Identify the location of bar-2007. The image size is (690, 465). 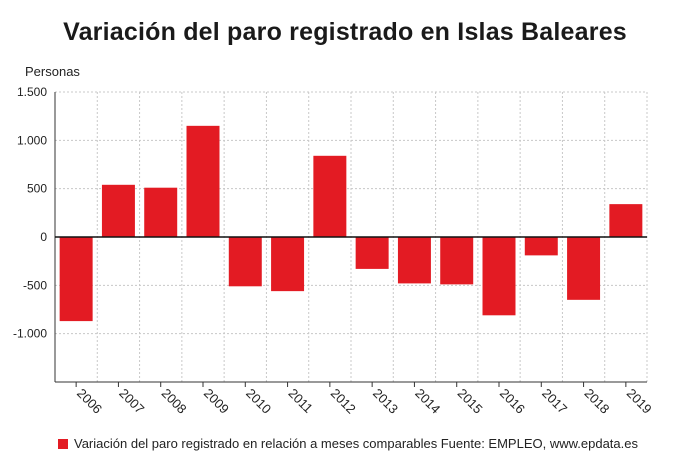
(118, 210).